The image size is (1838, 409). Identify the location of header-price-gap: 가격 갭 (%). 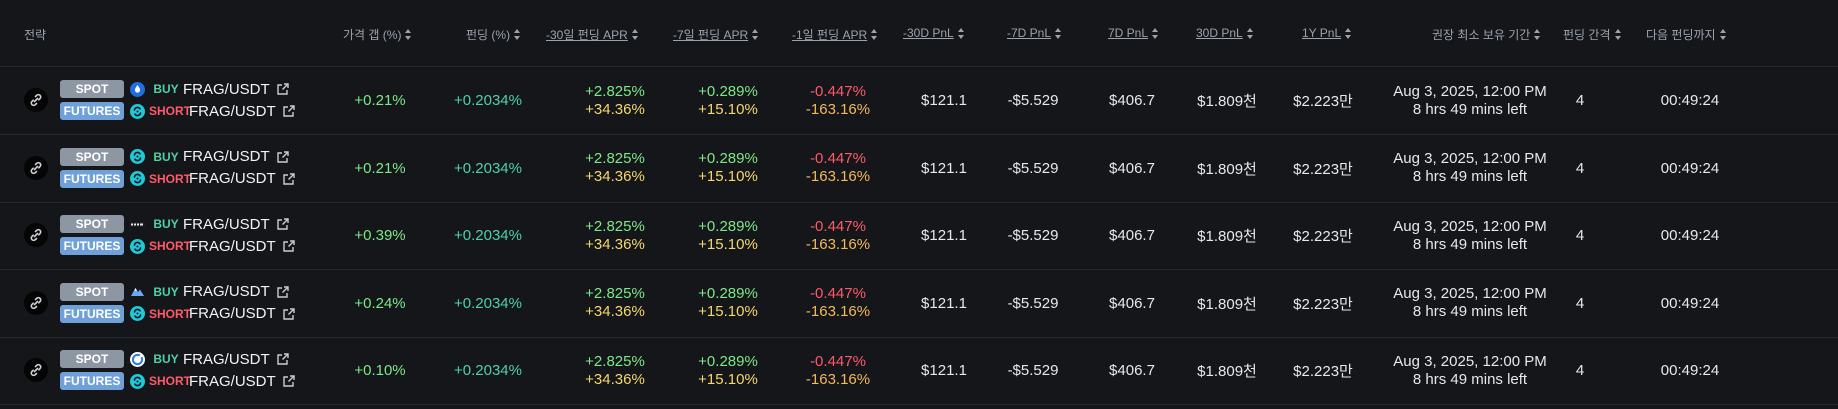
(377, 34).